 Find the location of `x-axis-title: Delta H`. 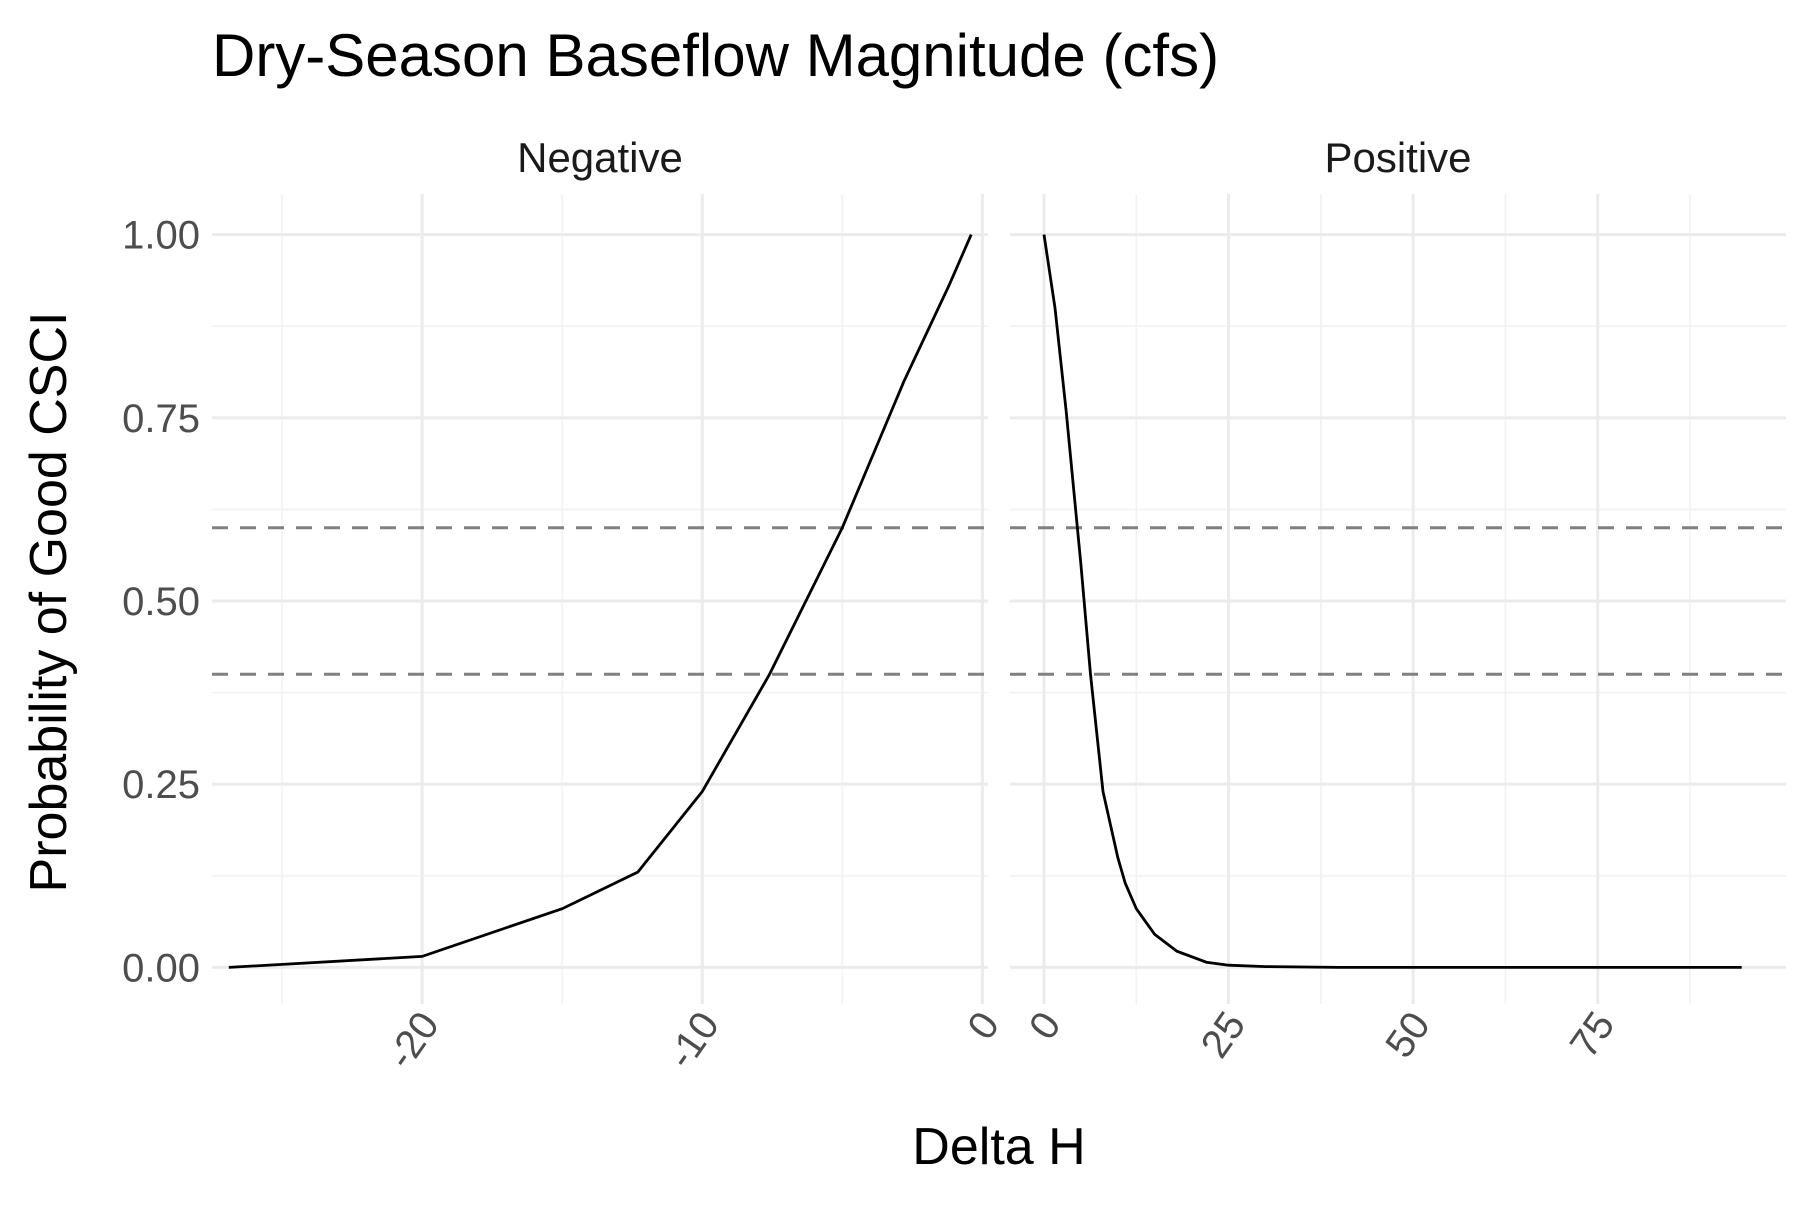

x-axis-title: Delta H is located at coordinates (998, 1147).